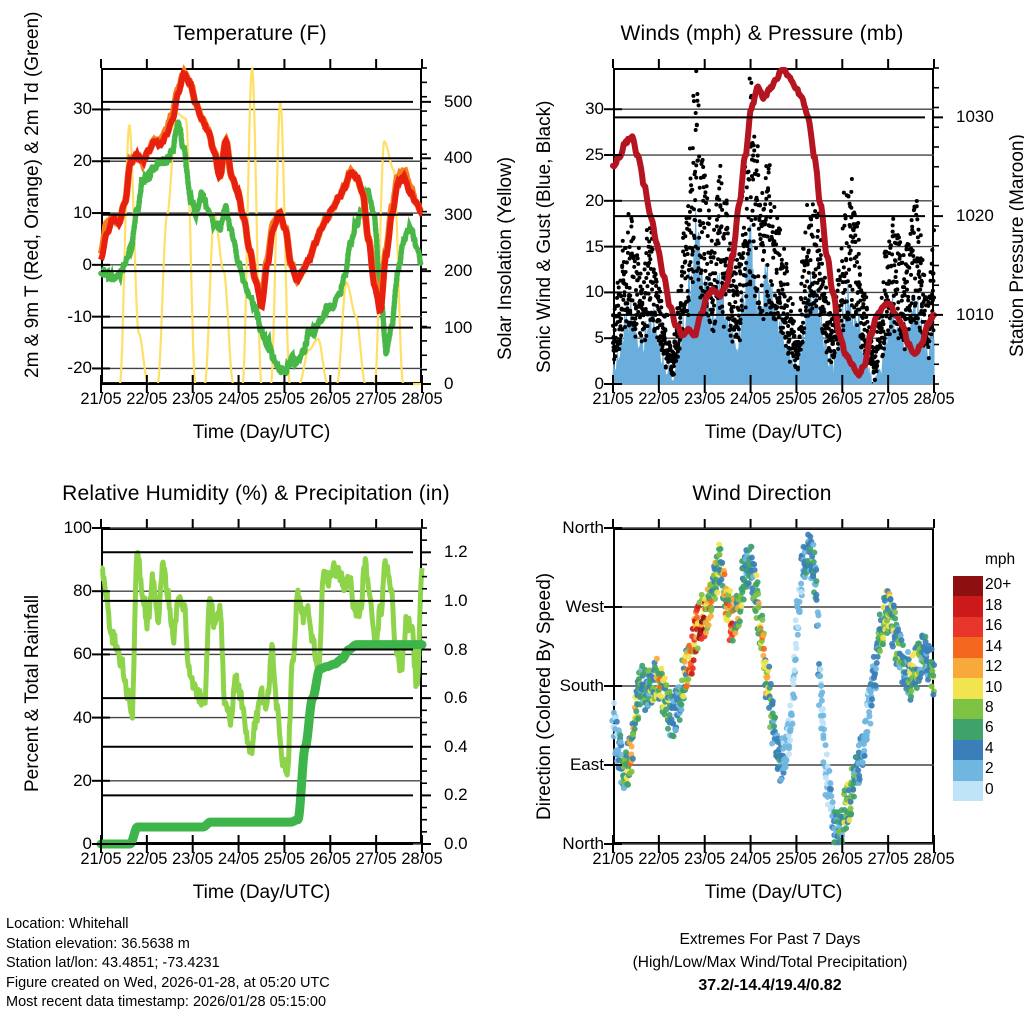 The height and width of the screenshot is (1024, 1024). What do you see at coordinates (544, 236) in the screenshot?
I see `winds-y-axis-label-left: Sonic Wind & Gust (Blue, Black)` at bounding box center [544, 236].